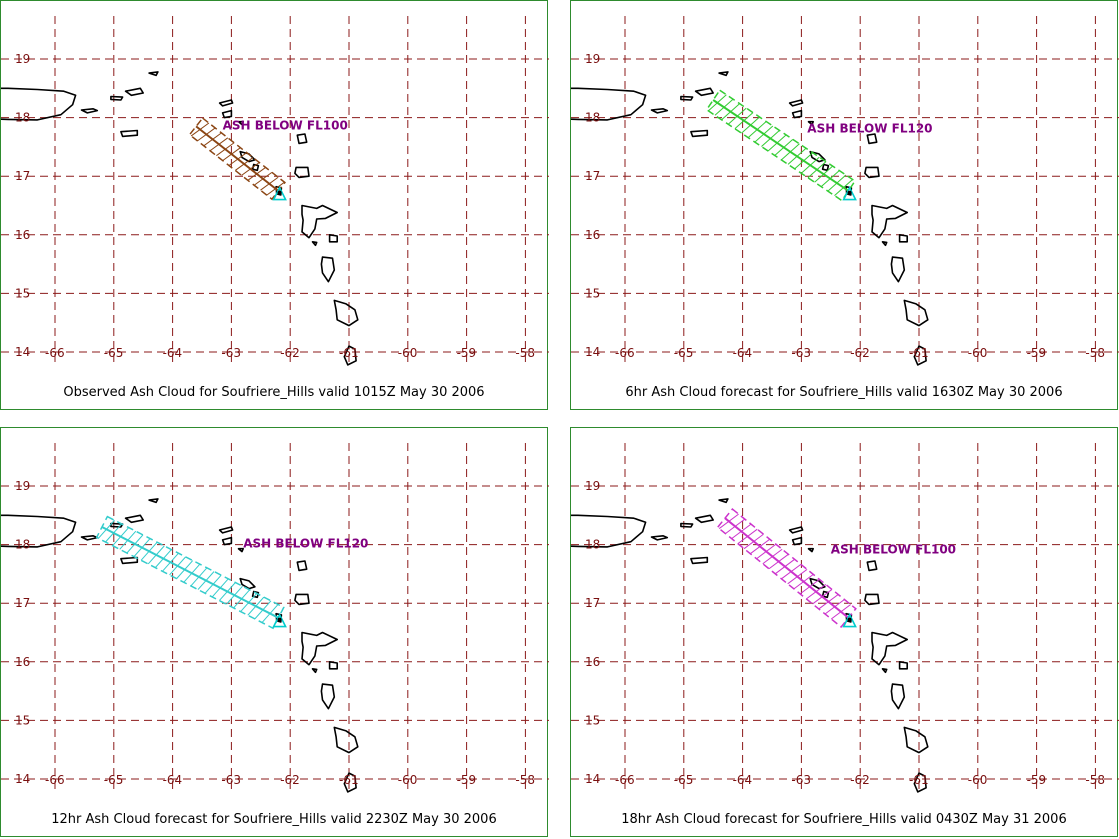 The image size is (1119, 839). Describe the element at coordinates (129, 560) in the screenshot. I see `coast-st-croix` at that location.